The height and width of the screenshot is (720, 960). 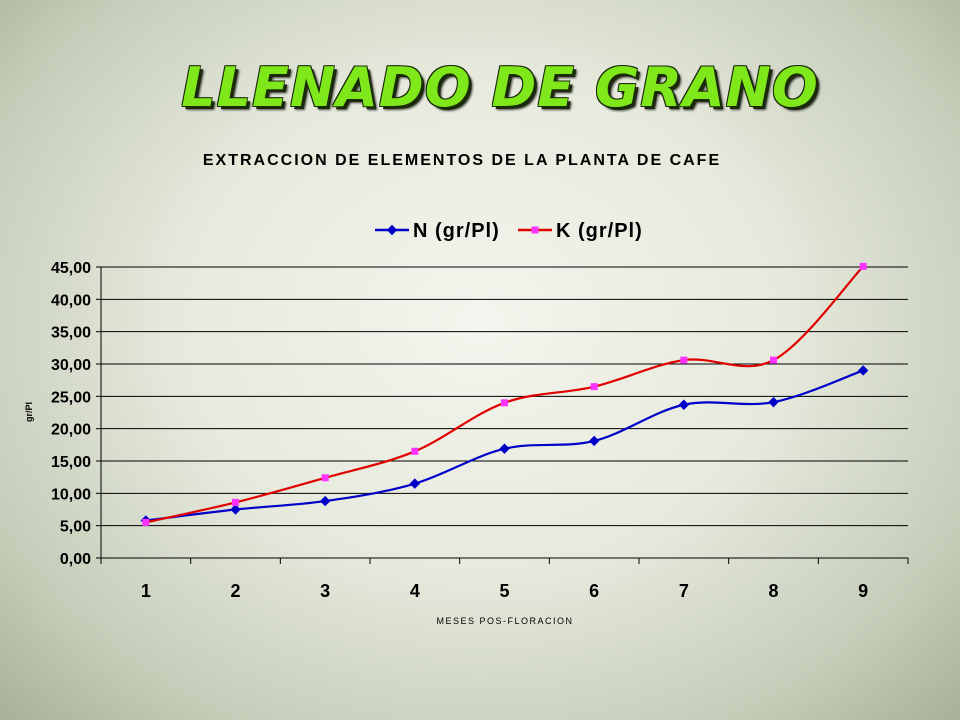 I want to click on legend-label: N (gr/Pl), so click(x=456, y=231).